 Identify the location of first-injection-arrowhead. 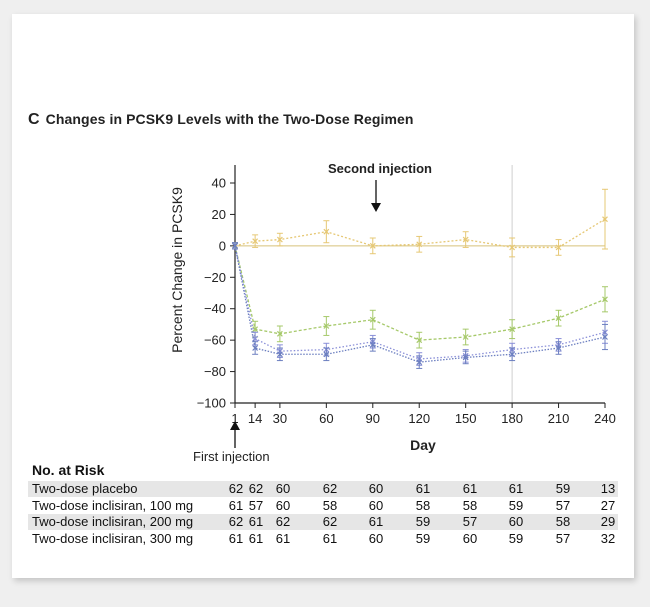
(235, 425).